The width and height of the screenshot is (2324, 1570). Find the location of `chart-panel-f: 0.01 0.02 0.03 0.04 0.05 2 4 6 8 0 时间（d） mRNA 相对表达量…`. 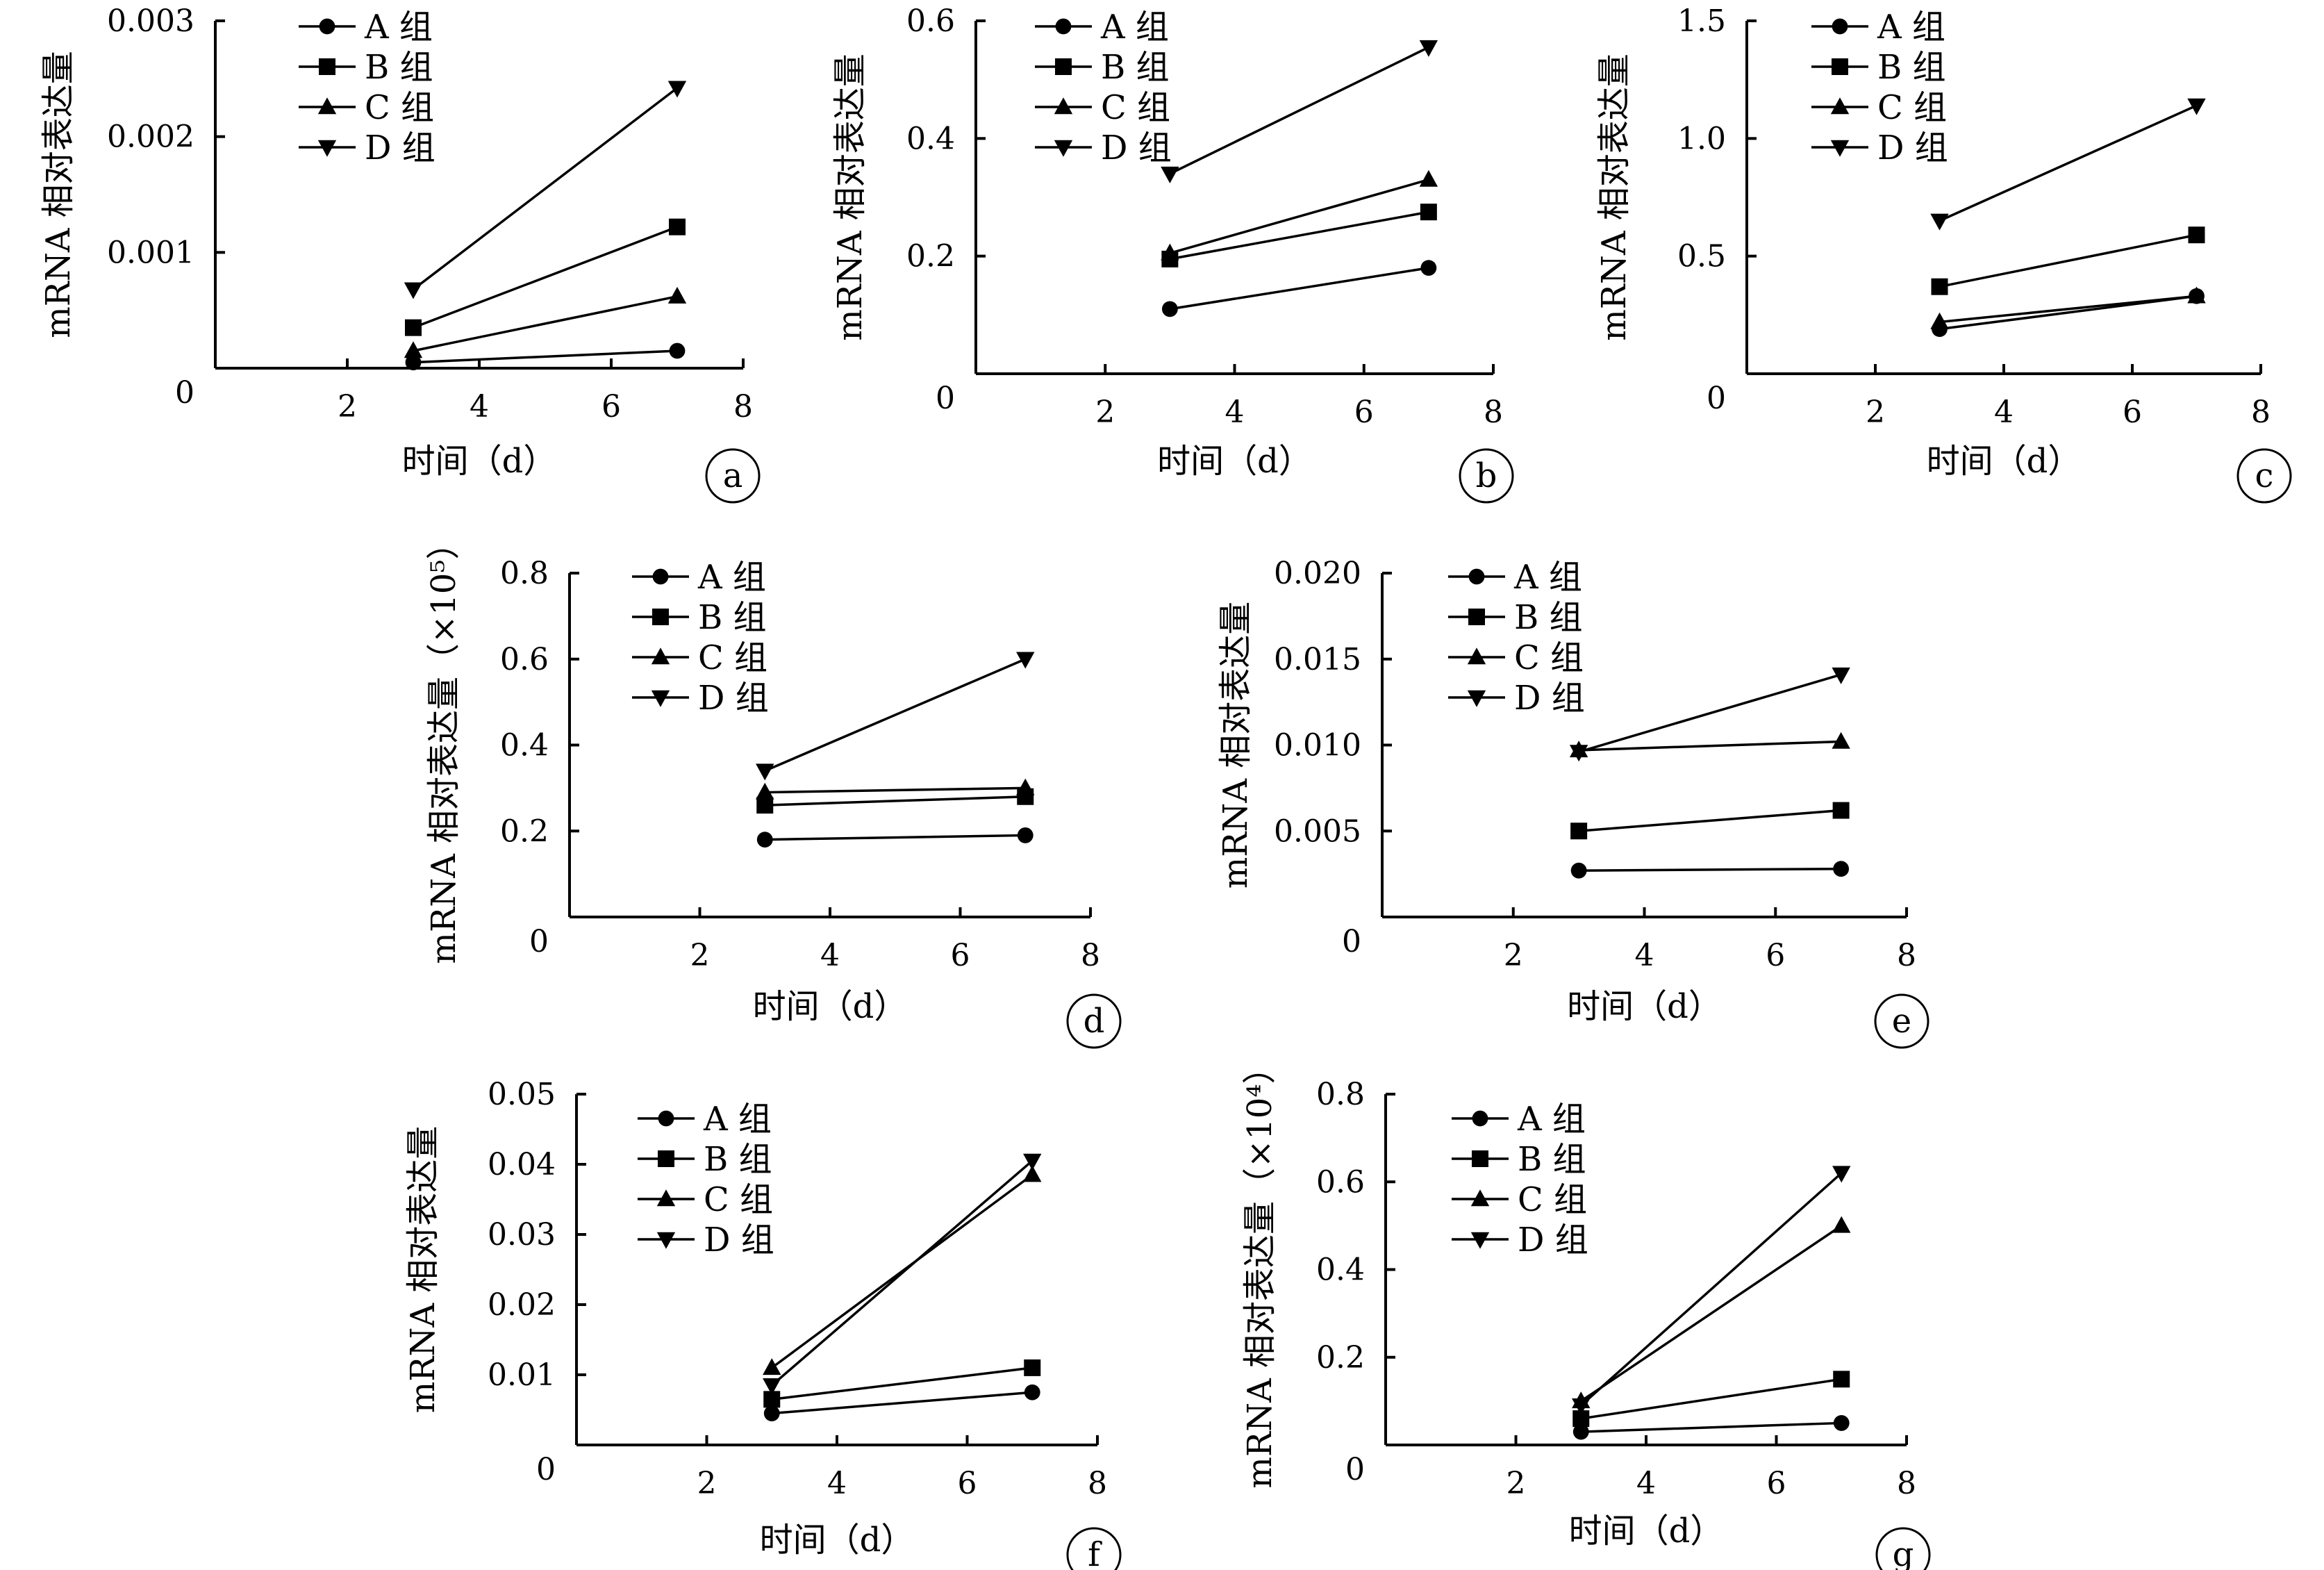

chart-panel-f: 0.01 0.02 0.03 0.04 0.05 2 4 6 8 0 时间（d） mRNA 相对表达量… is located at coordinates (763, 1323).